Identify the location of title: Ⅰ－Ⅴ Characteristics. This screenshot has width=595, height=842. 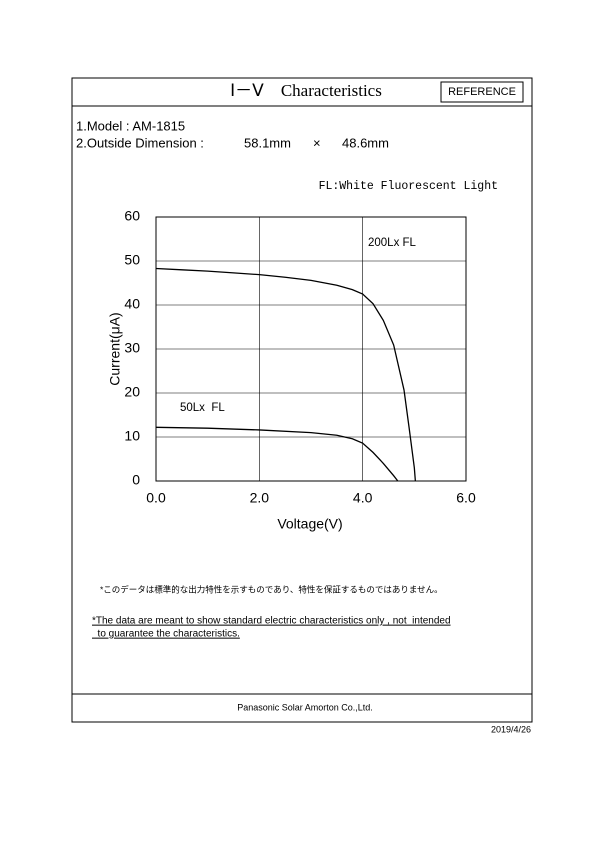
(306, 90).